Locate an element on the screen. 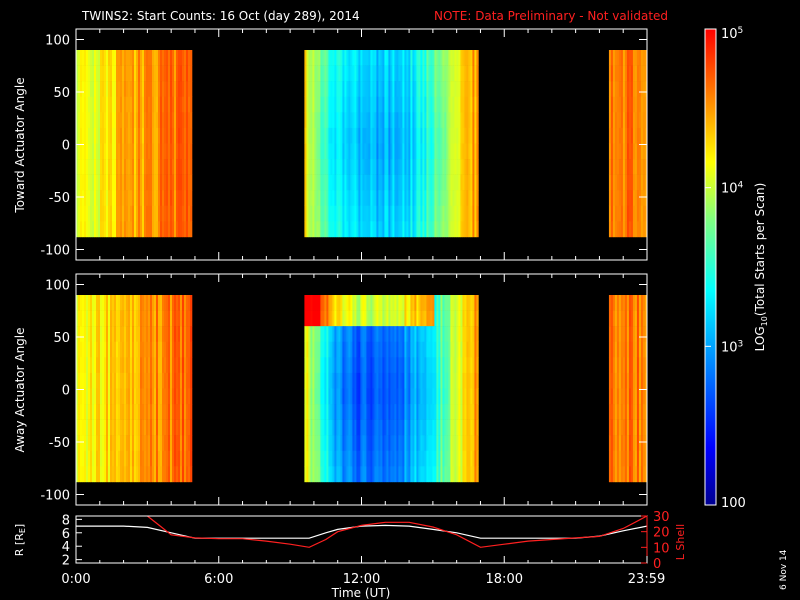  orbit-panel-frame is located at coordinates (361, 539).